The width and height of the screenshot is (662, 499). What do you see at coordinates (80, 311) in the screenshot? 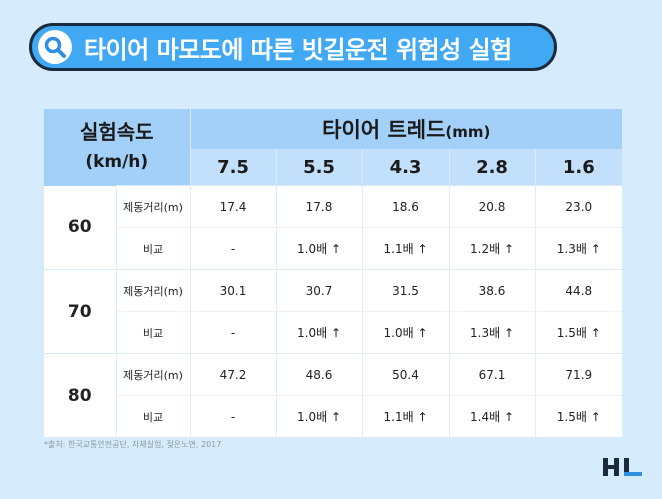
I see `speed-cell: 70` at bounding box center [80, 311].